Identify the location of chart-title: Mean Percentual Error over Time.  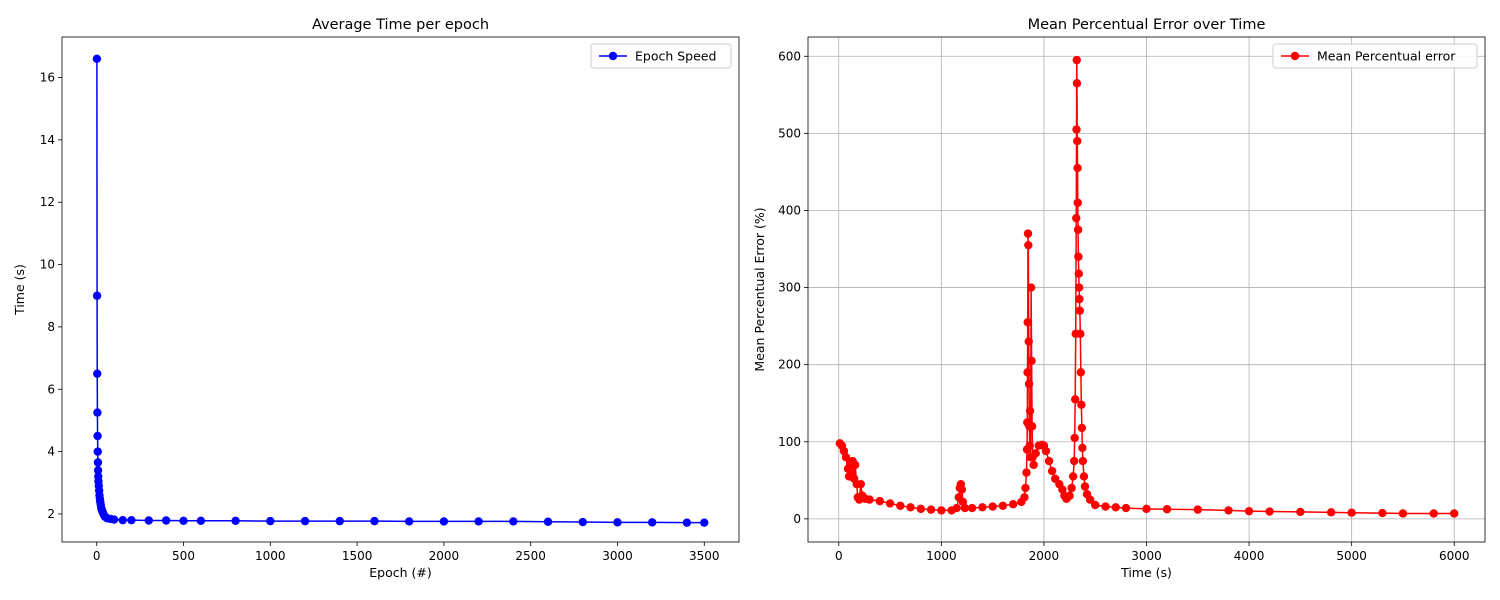
(1147, 25).